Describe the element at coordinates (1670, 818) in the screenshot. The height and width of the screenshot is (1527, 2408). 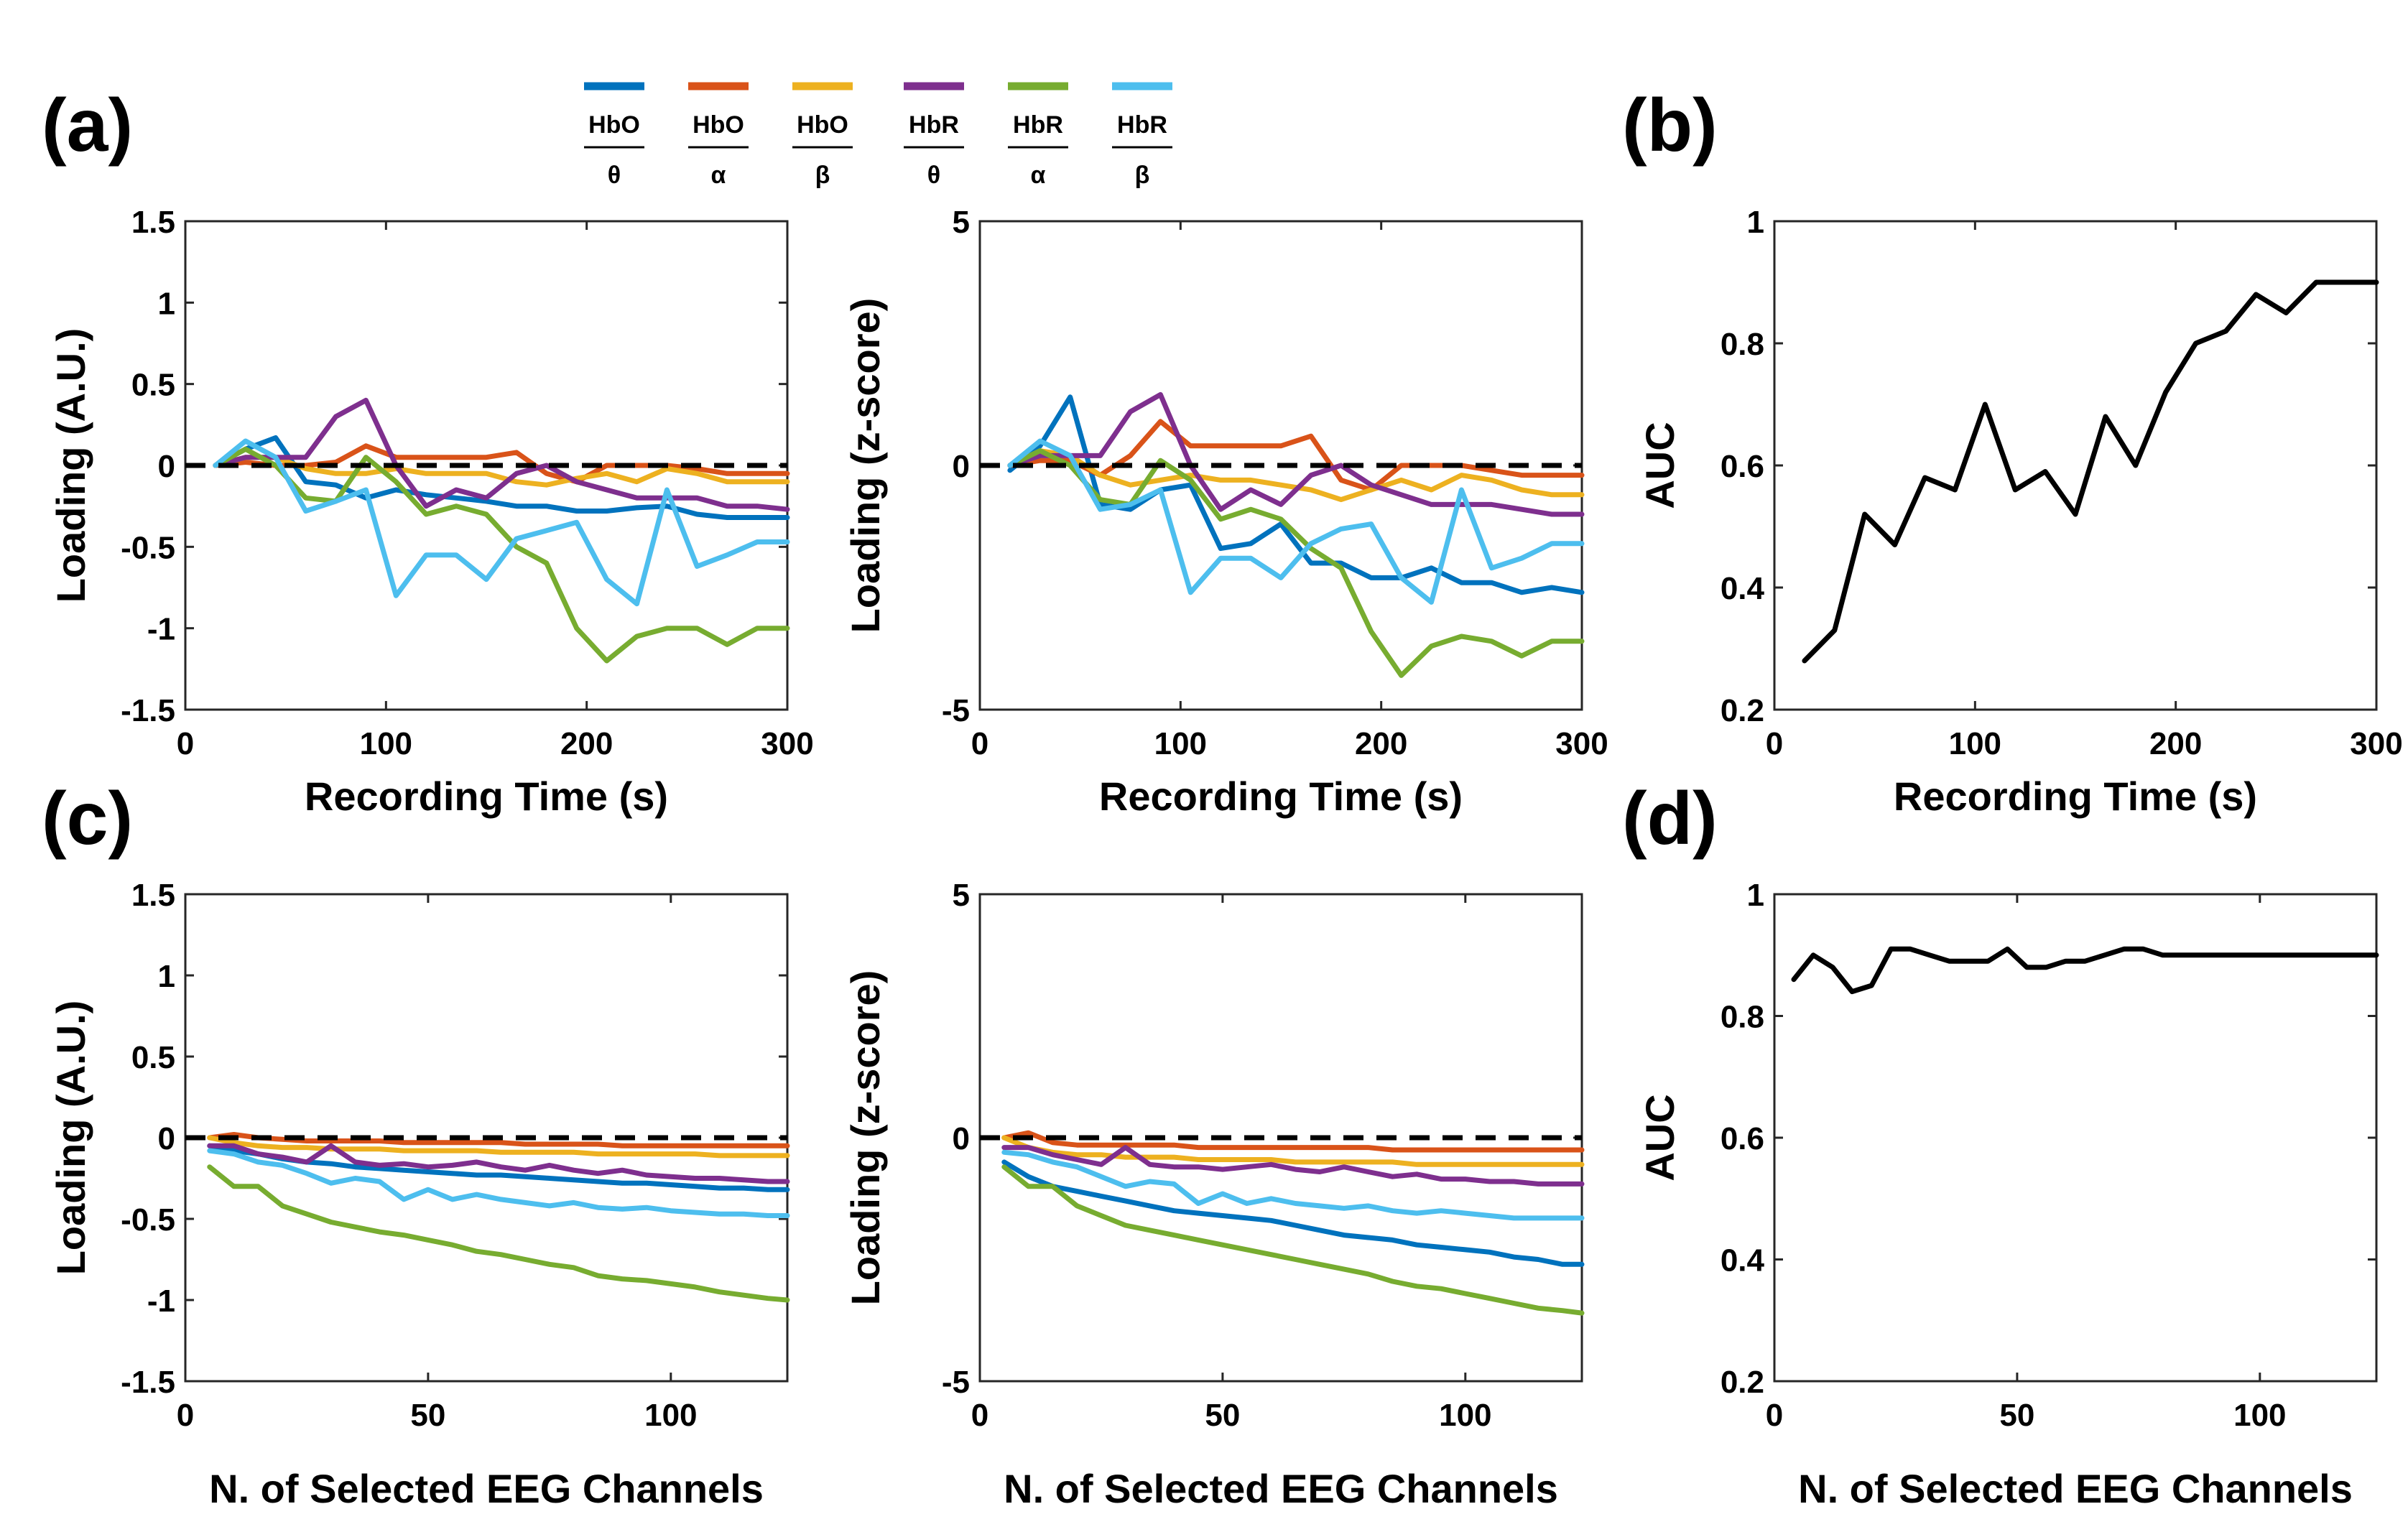
I see `panel-label-d: (d)` at that location.